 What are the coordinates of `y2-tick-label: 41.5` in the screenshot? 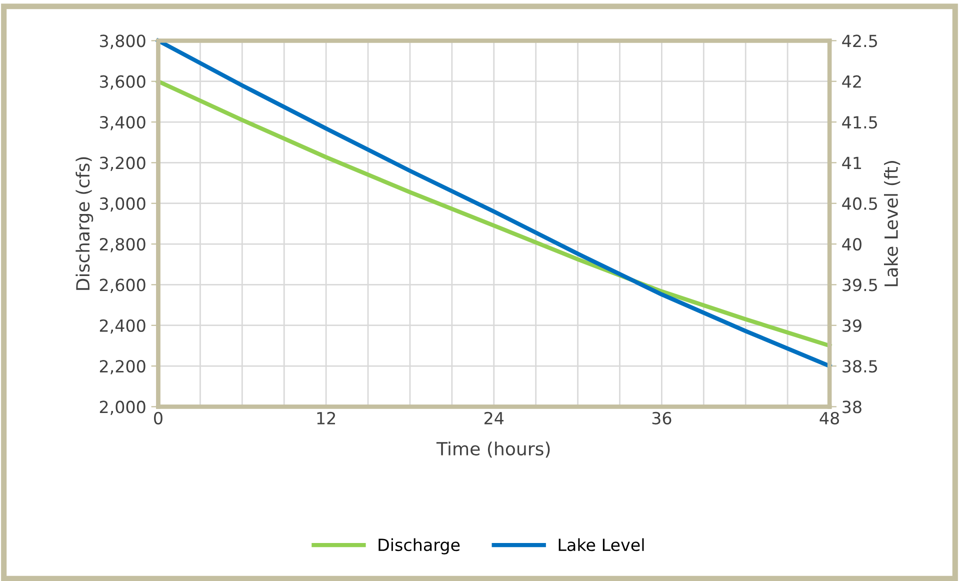 It's located at (859, 122).